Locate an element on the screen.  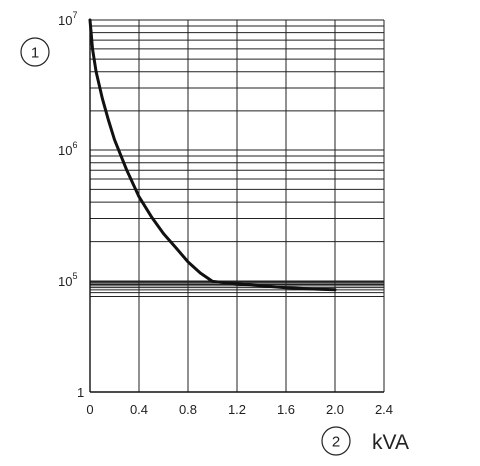
x-tick-label: 0.4 is located at coordinates (139, 409).